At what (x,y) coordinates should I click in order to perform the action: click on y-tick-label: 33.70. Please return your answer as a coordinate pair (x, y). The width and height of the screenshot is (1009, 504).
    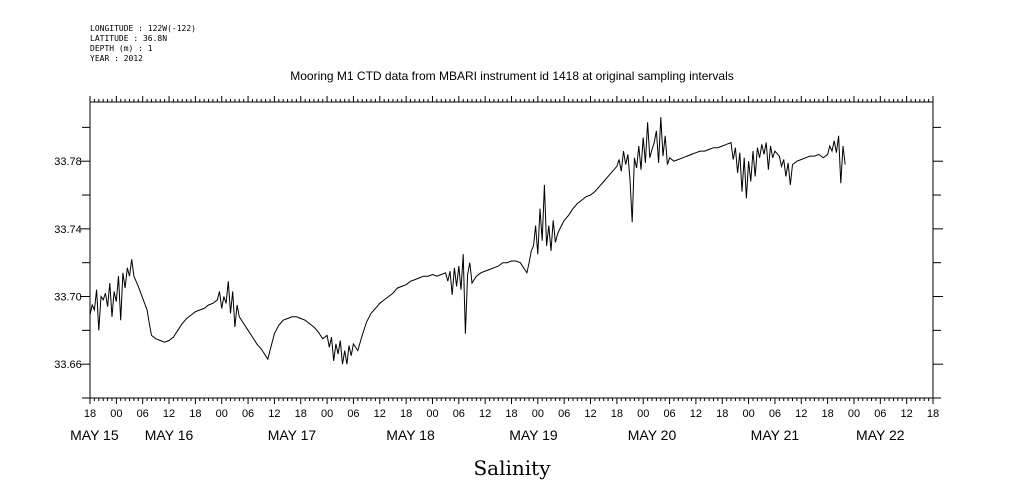
    Looking at the image, I should click on (68, 298).